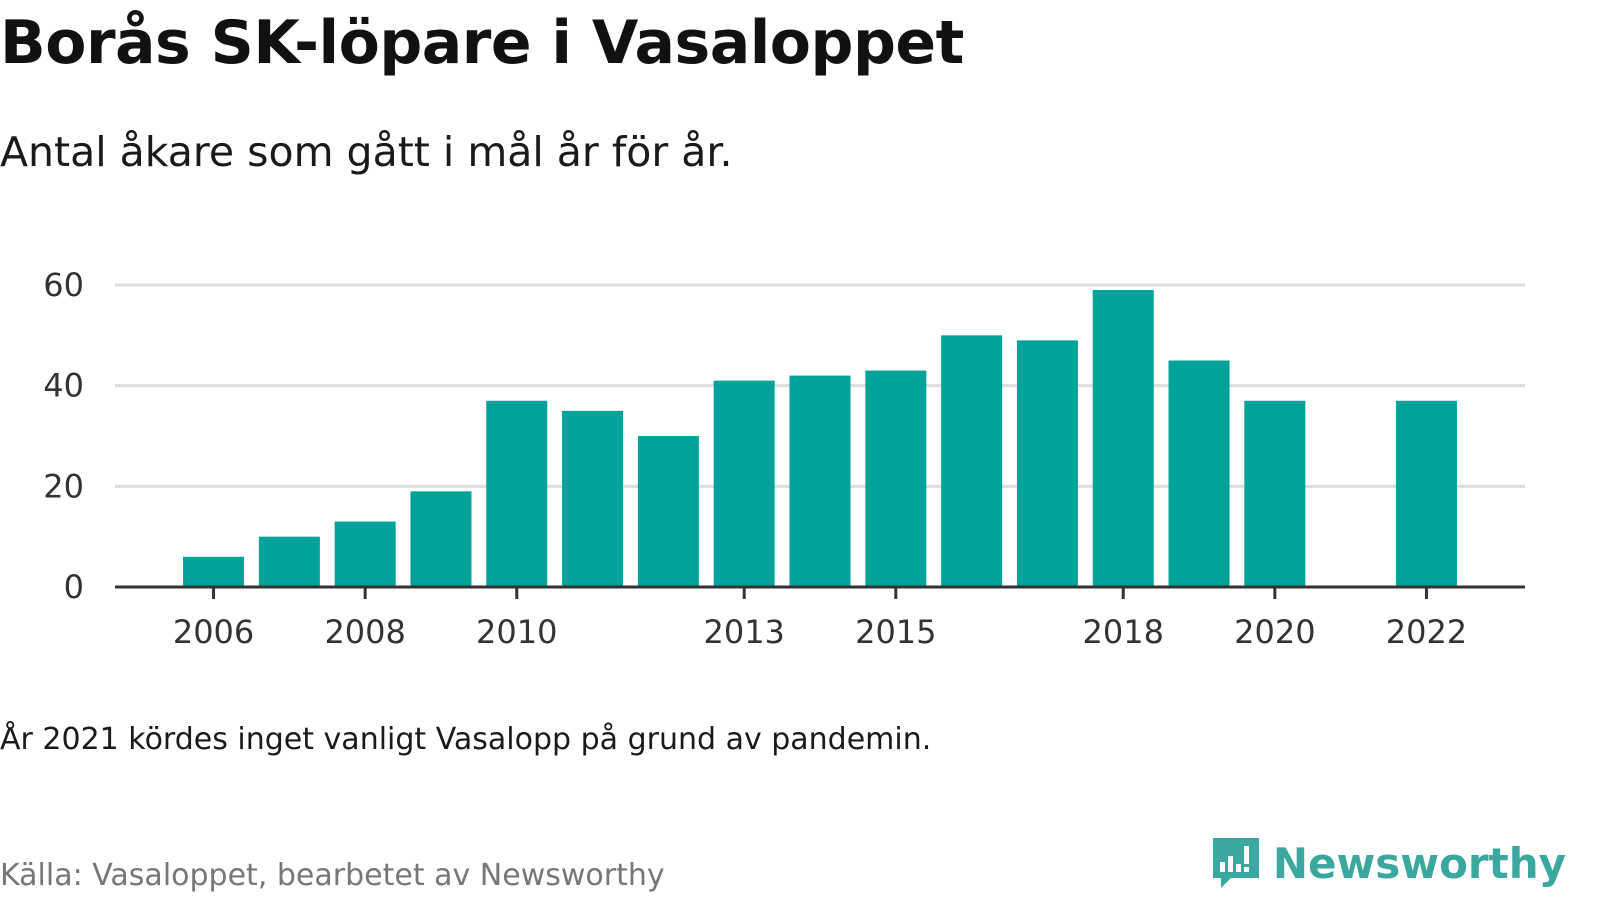 The image size is (1600, 900). Describe the element at coordinates (441, 539) in the screenshot. I see `bar-2009` at that location.